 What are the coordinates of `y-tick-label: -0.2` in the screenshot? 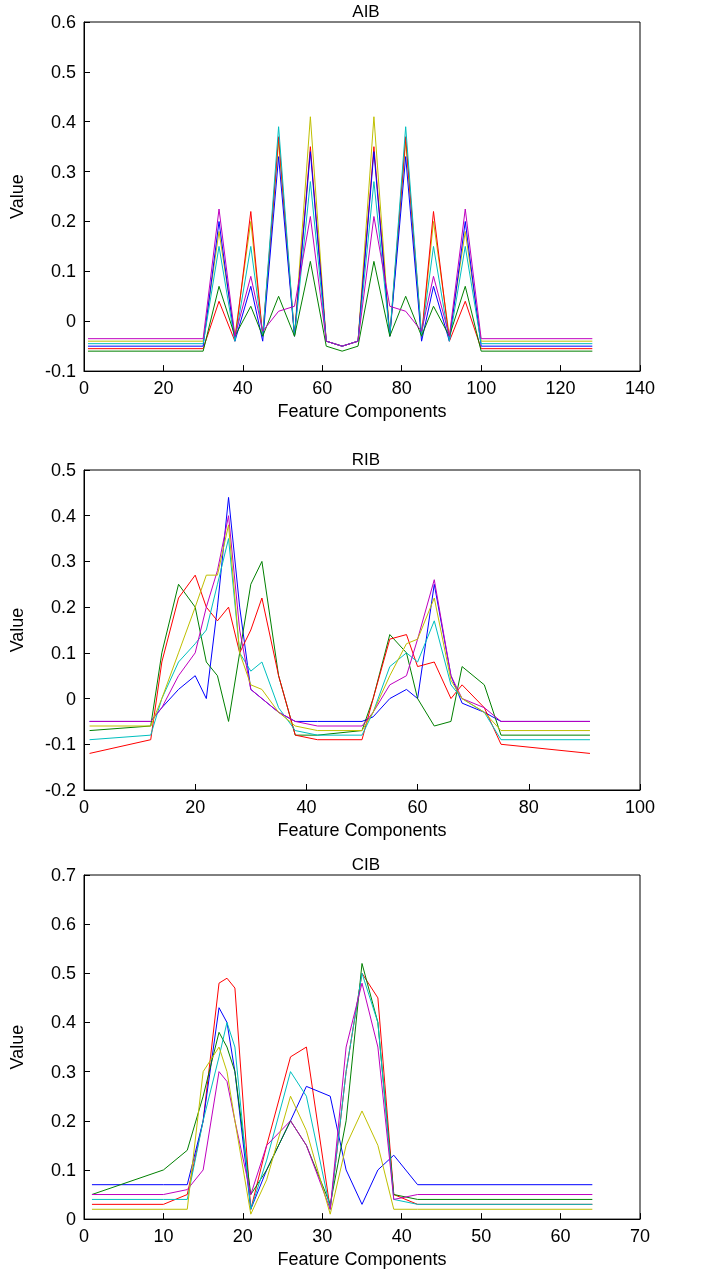 It's located at (60, 790).